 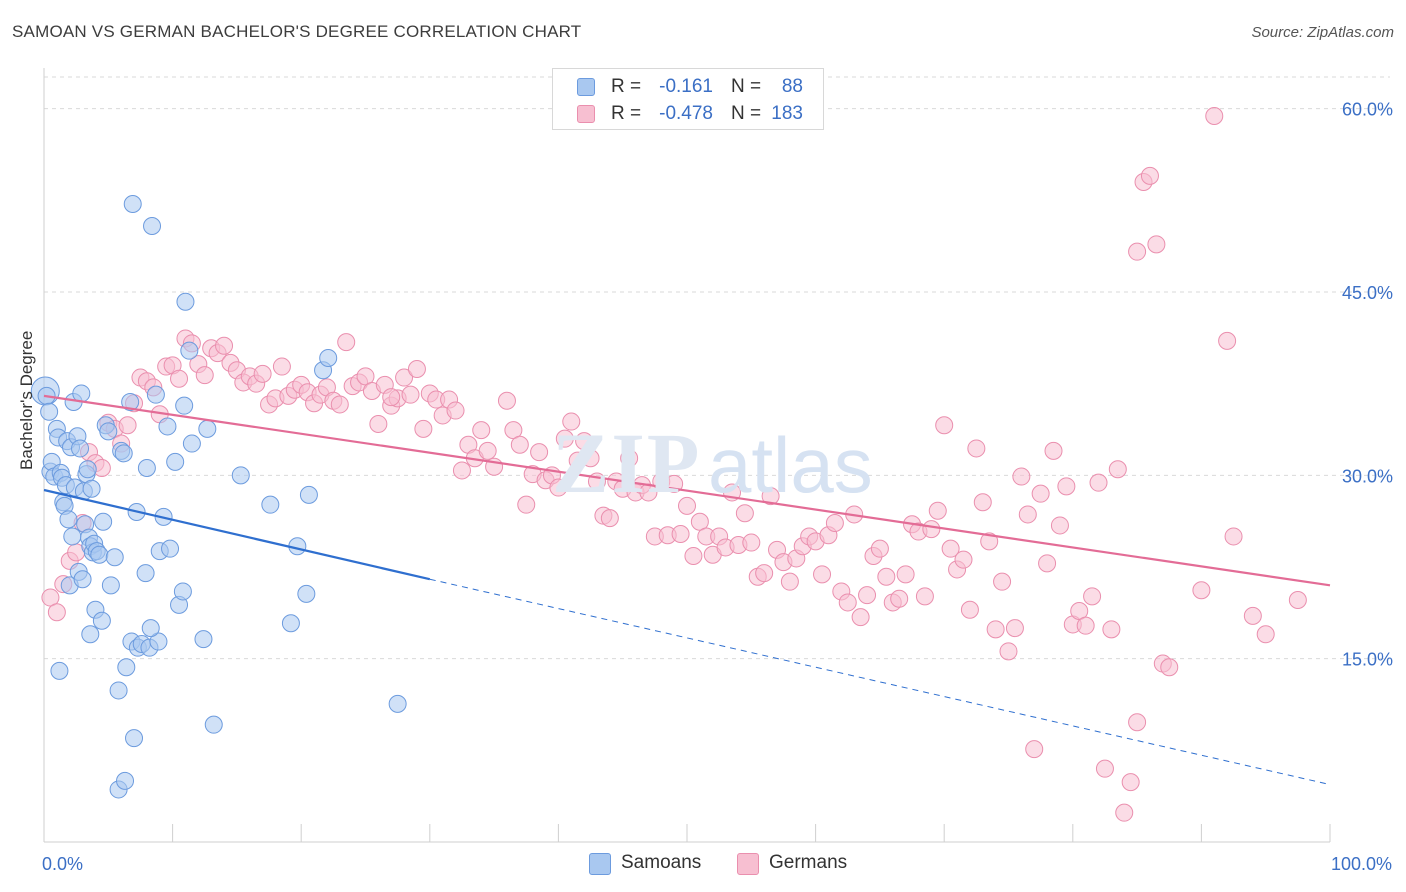 I want to click on y-tick-label: 15.0%, so click(x=1367, y=660).